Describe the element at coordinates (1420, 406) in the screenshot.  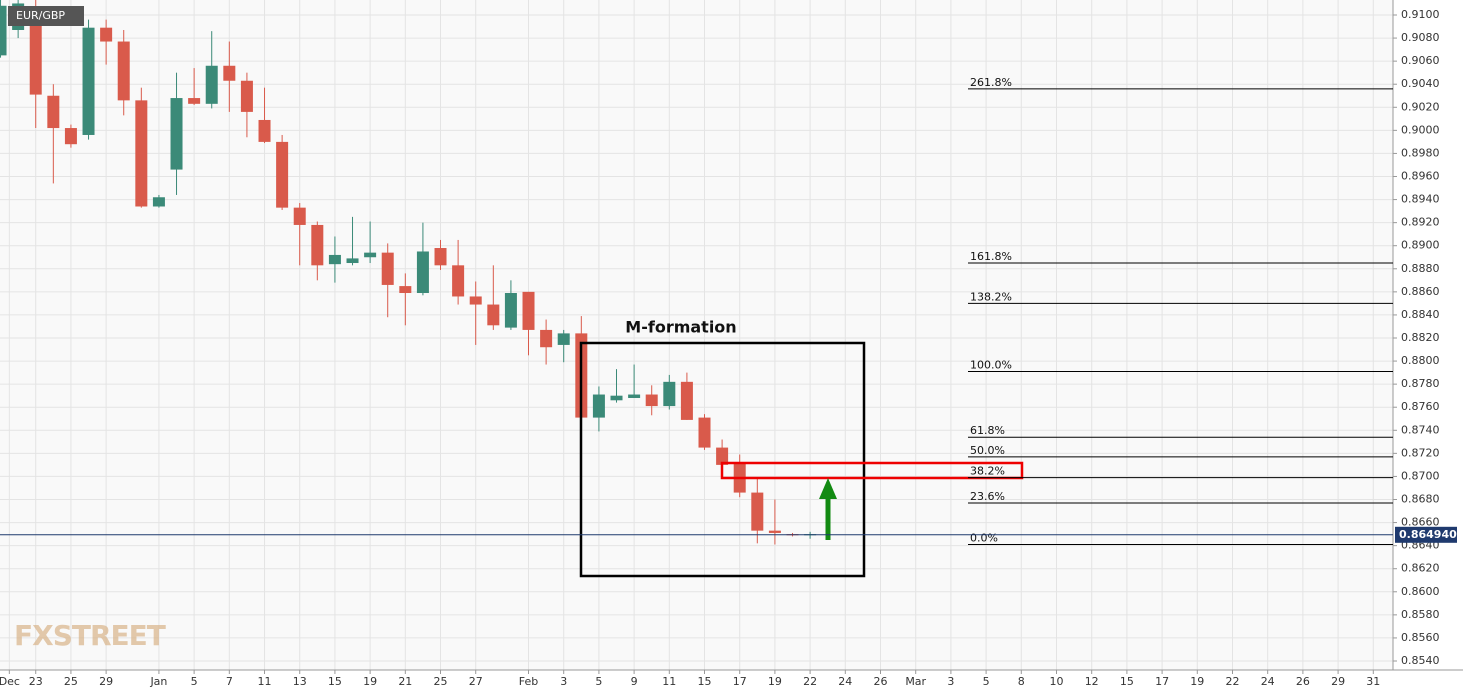
I see `y-tick-label: 0.8760` at that location.